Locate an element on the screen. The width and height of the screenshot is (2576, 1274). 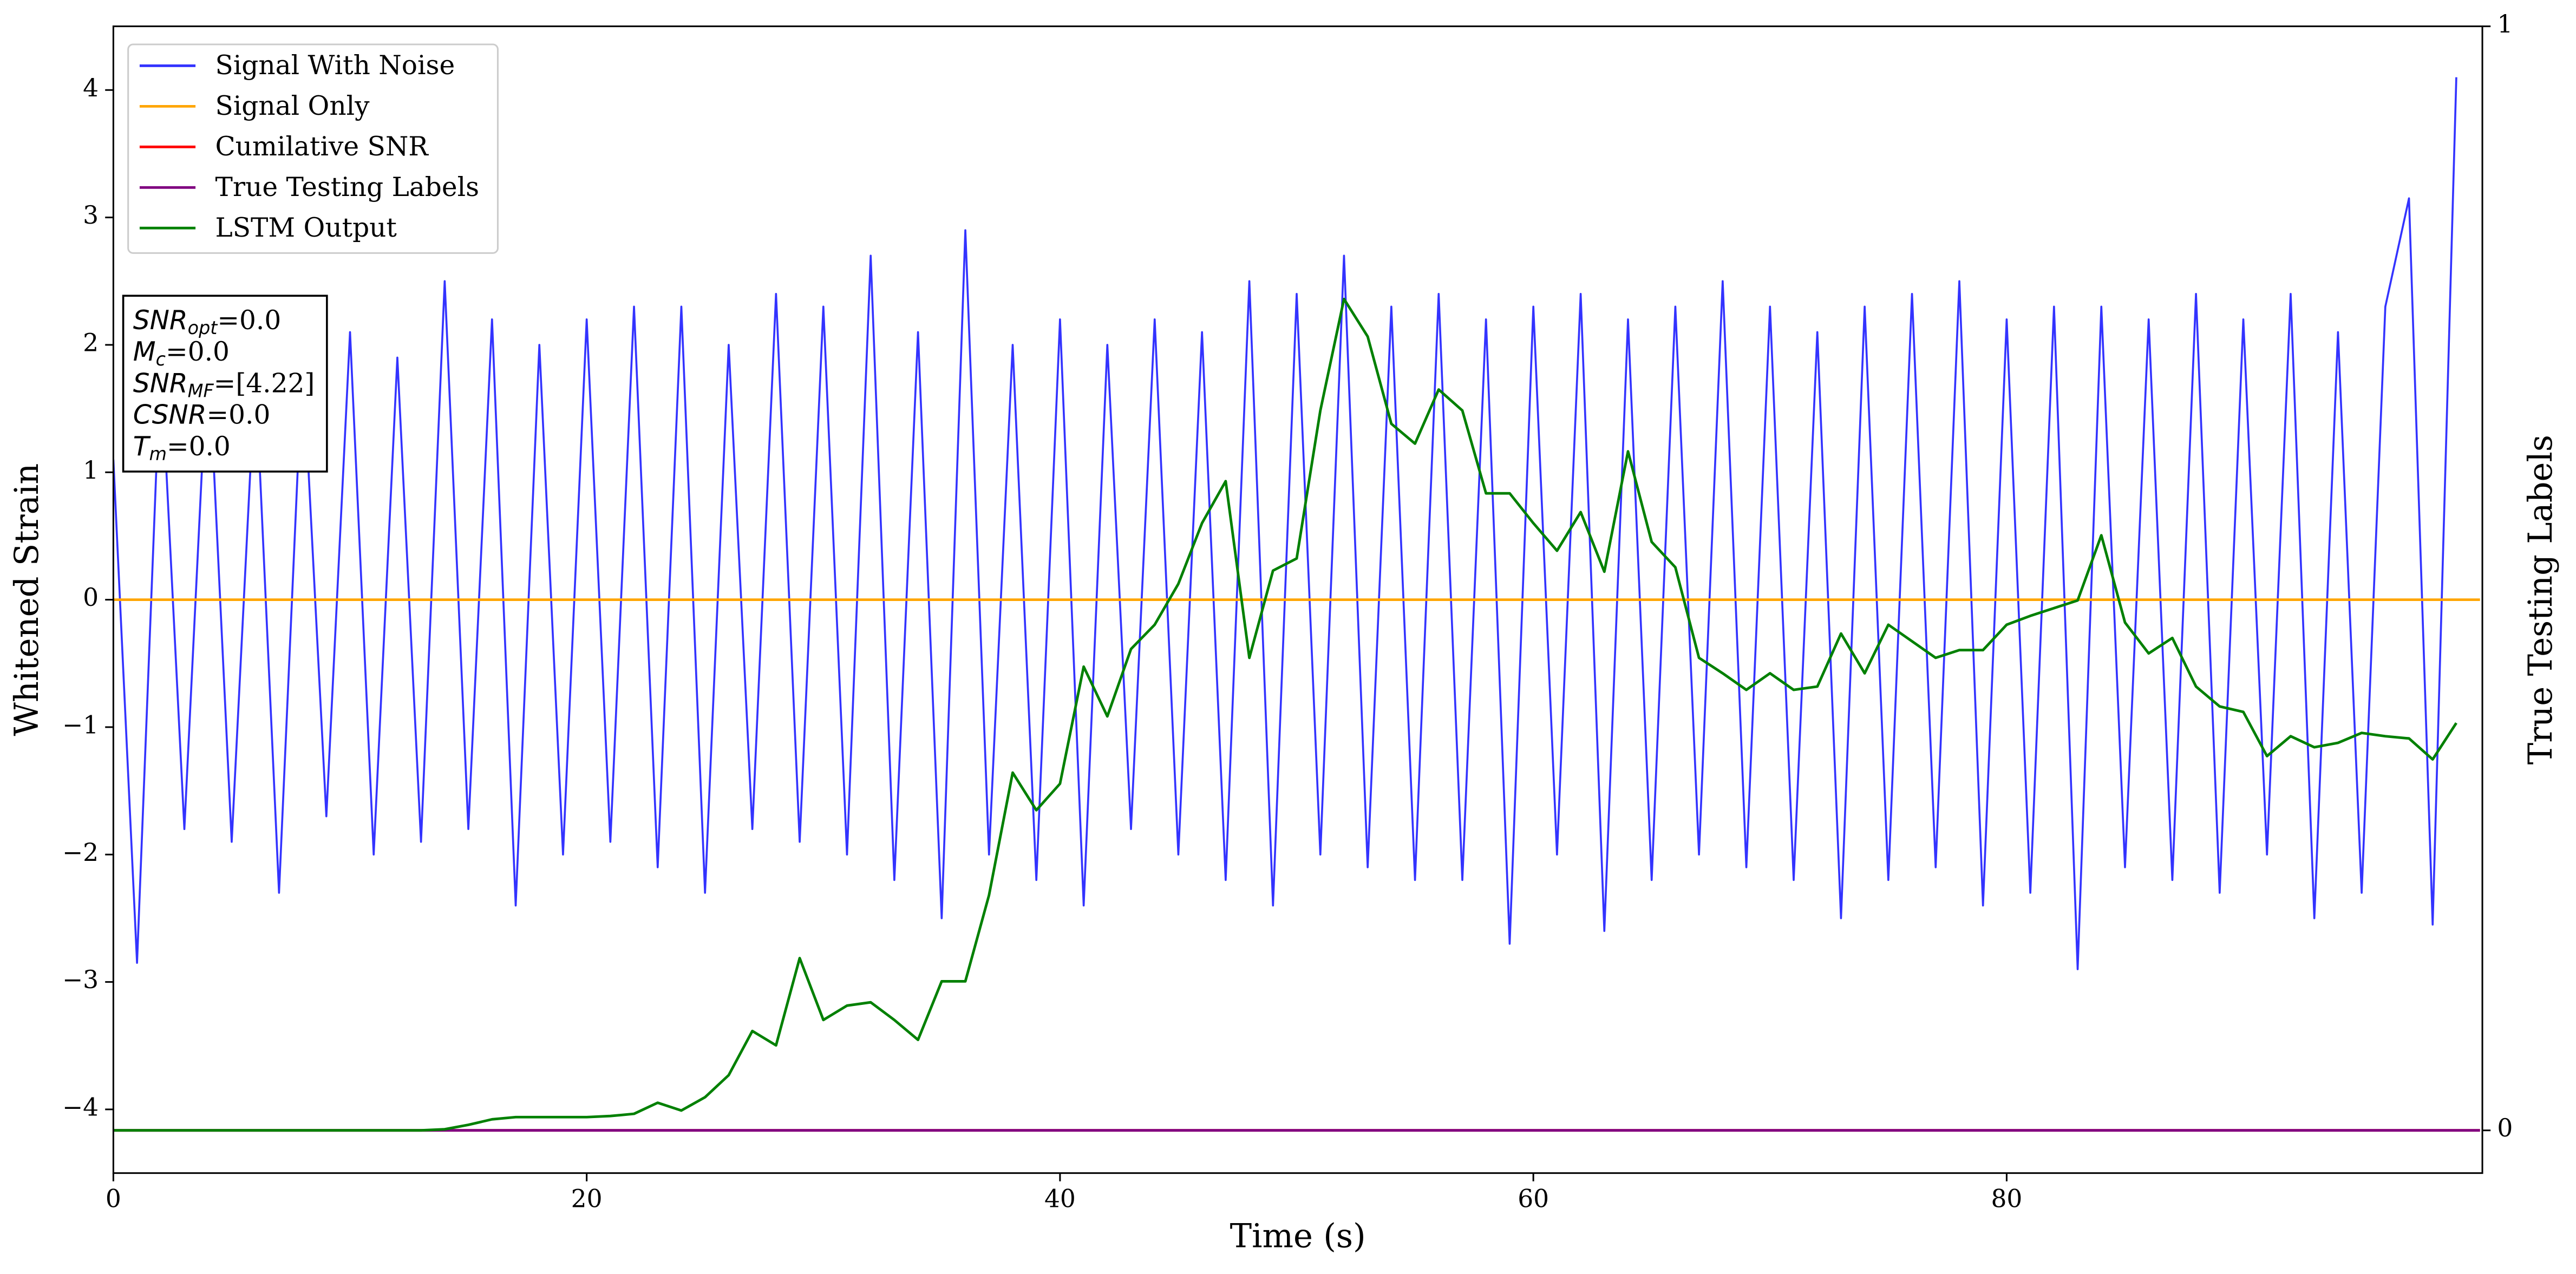
y-tick-label: 3 is located at coordinates (91, 215).